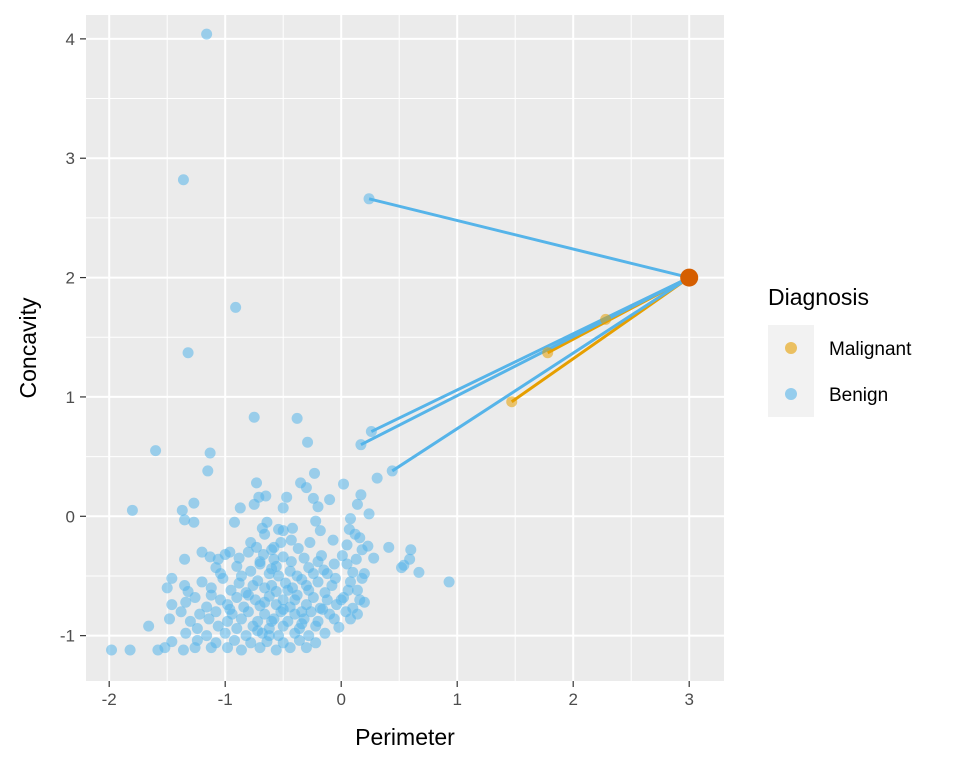 The width and height of the screenshot is (960, 768). I want to click on x-axis: -2 -1 0 1 2 3, so click(398, 695).